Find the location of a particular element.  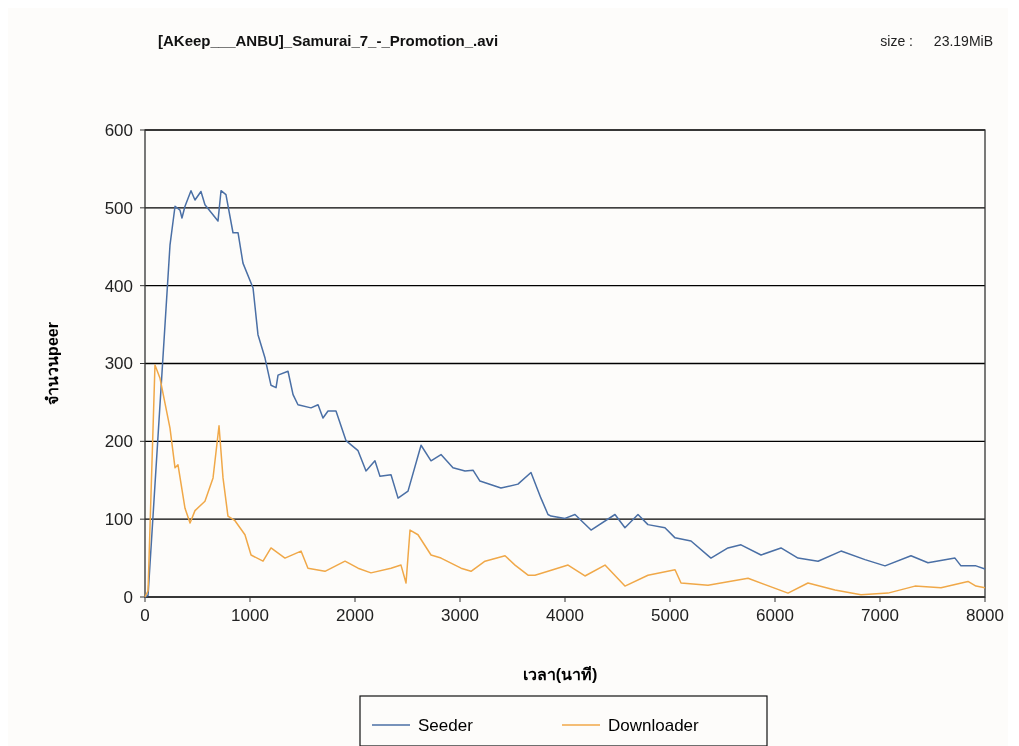

chart-title: [AKeep___ANBU]_Samurai_7_-_Promotion_.avi is located at coordinates (328, 40).